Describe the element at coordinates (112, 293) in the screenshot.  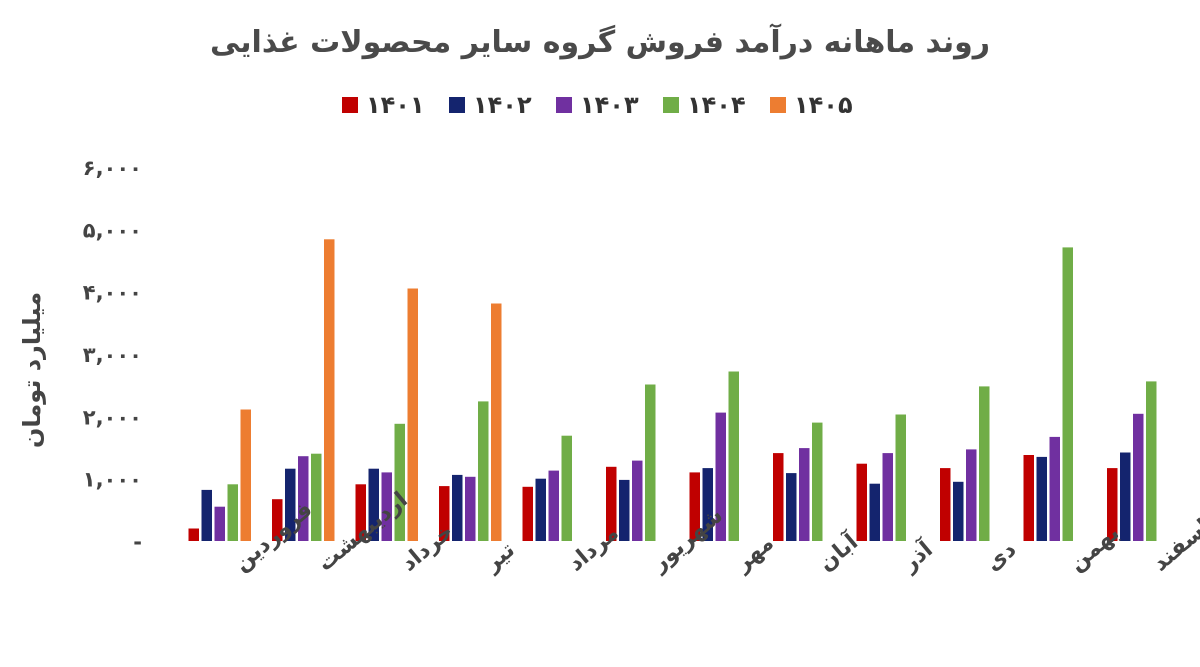
I see `y-tick-label: ۴,۰۰۰` at that location.